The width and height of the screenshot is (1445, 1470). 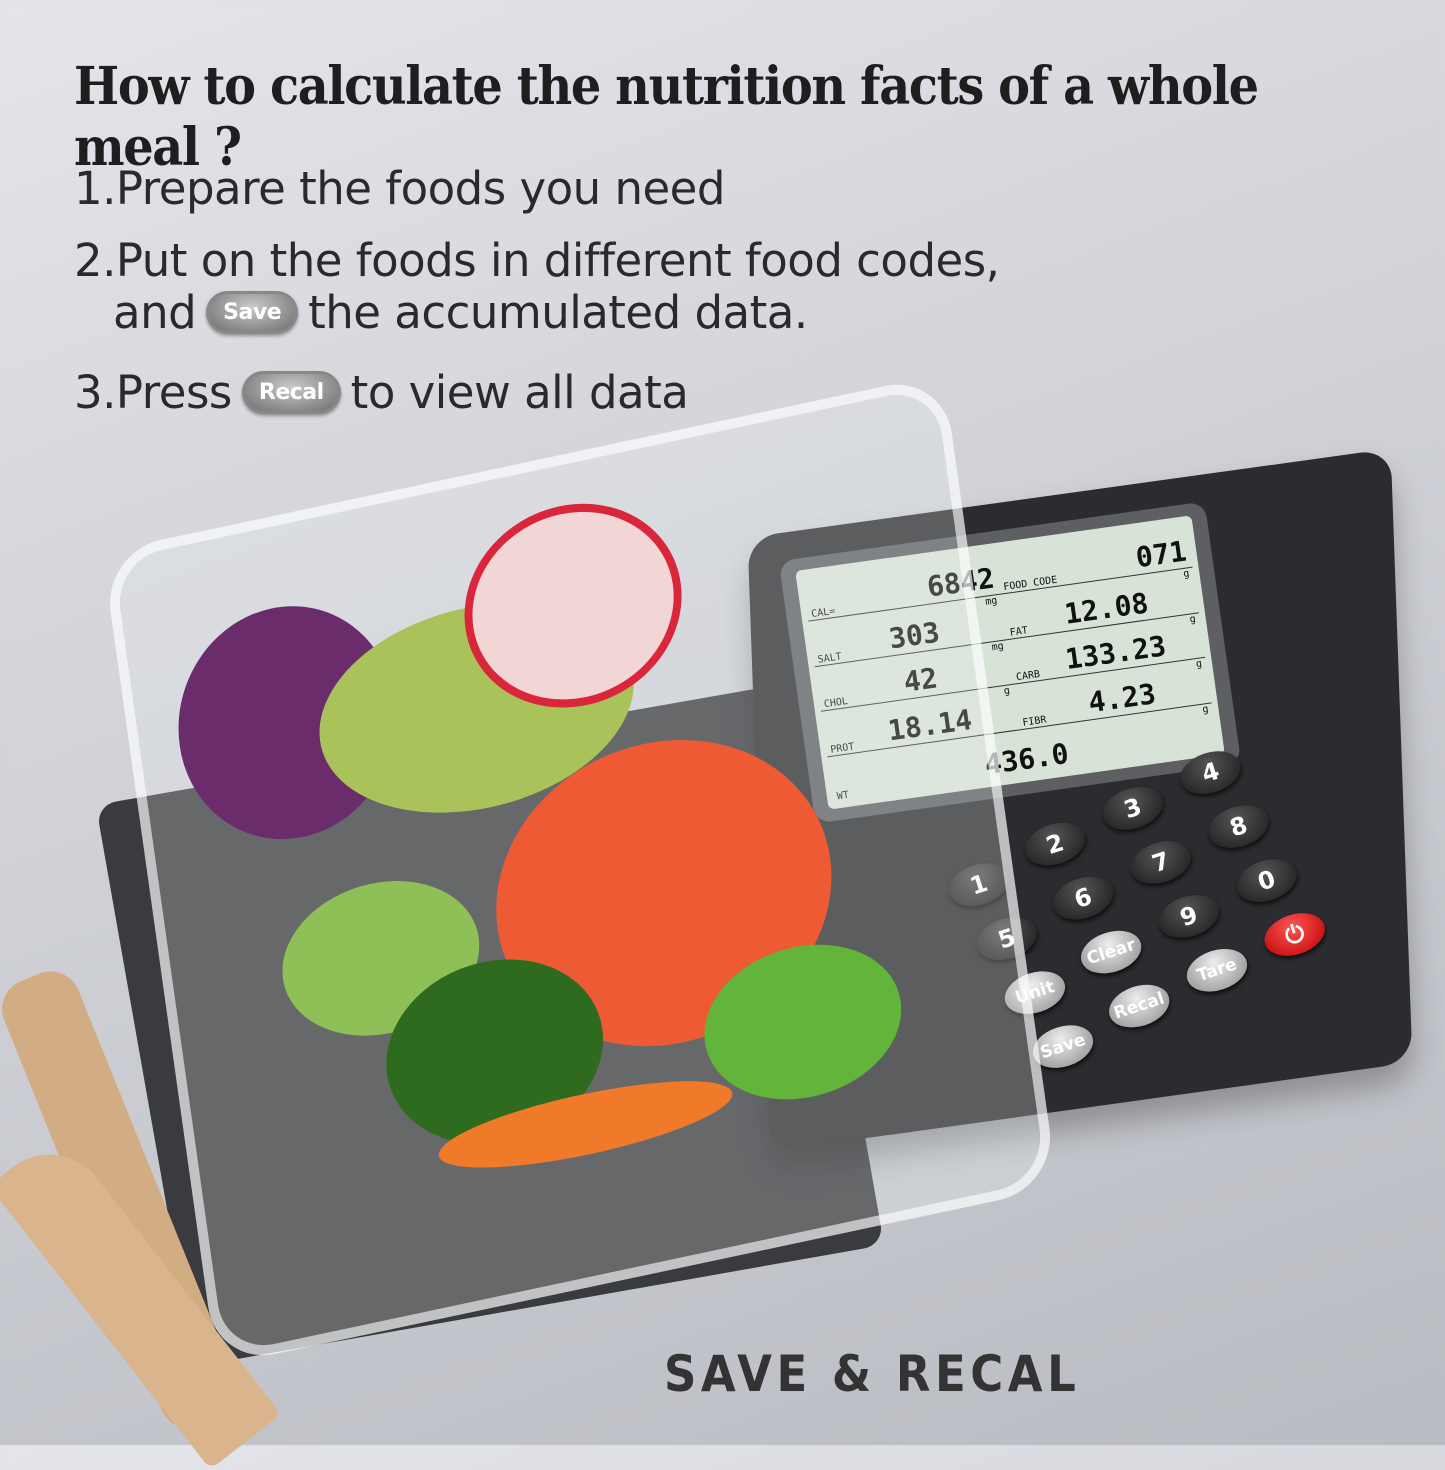 I want to click on power-icon: ⏻, so click(x=1295, y=934).